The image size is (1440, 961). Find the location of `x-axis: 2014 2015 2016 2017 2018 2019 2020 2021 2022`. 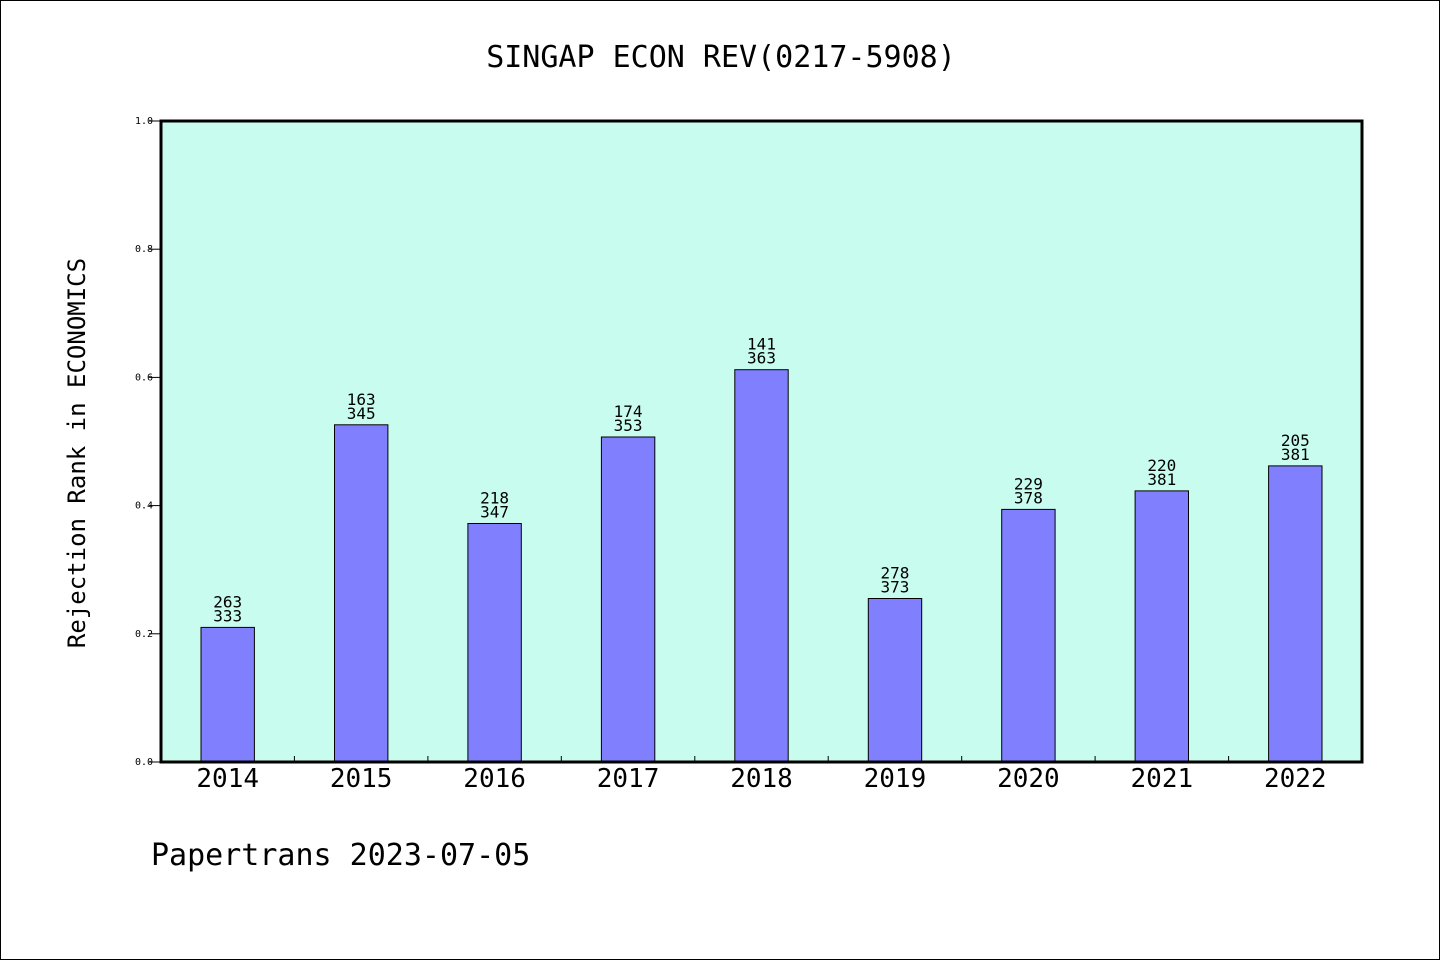

x-axis: 2014 2015 2016 2017 2018 2019 2020 2021 2022 is located at coordinates (761, 775).